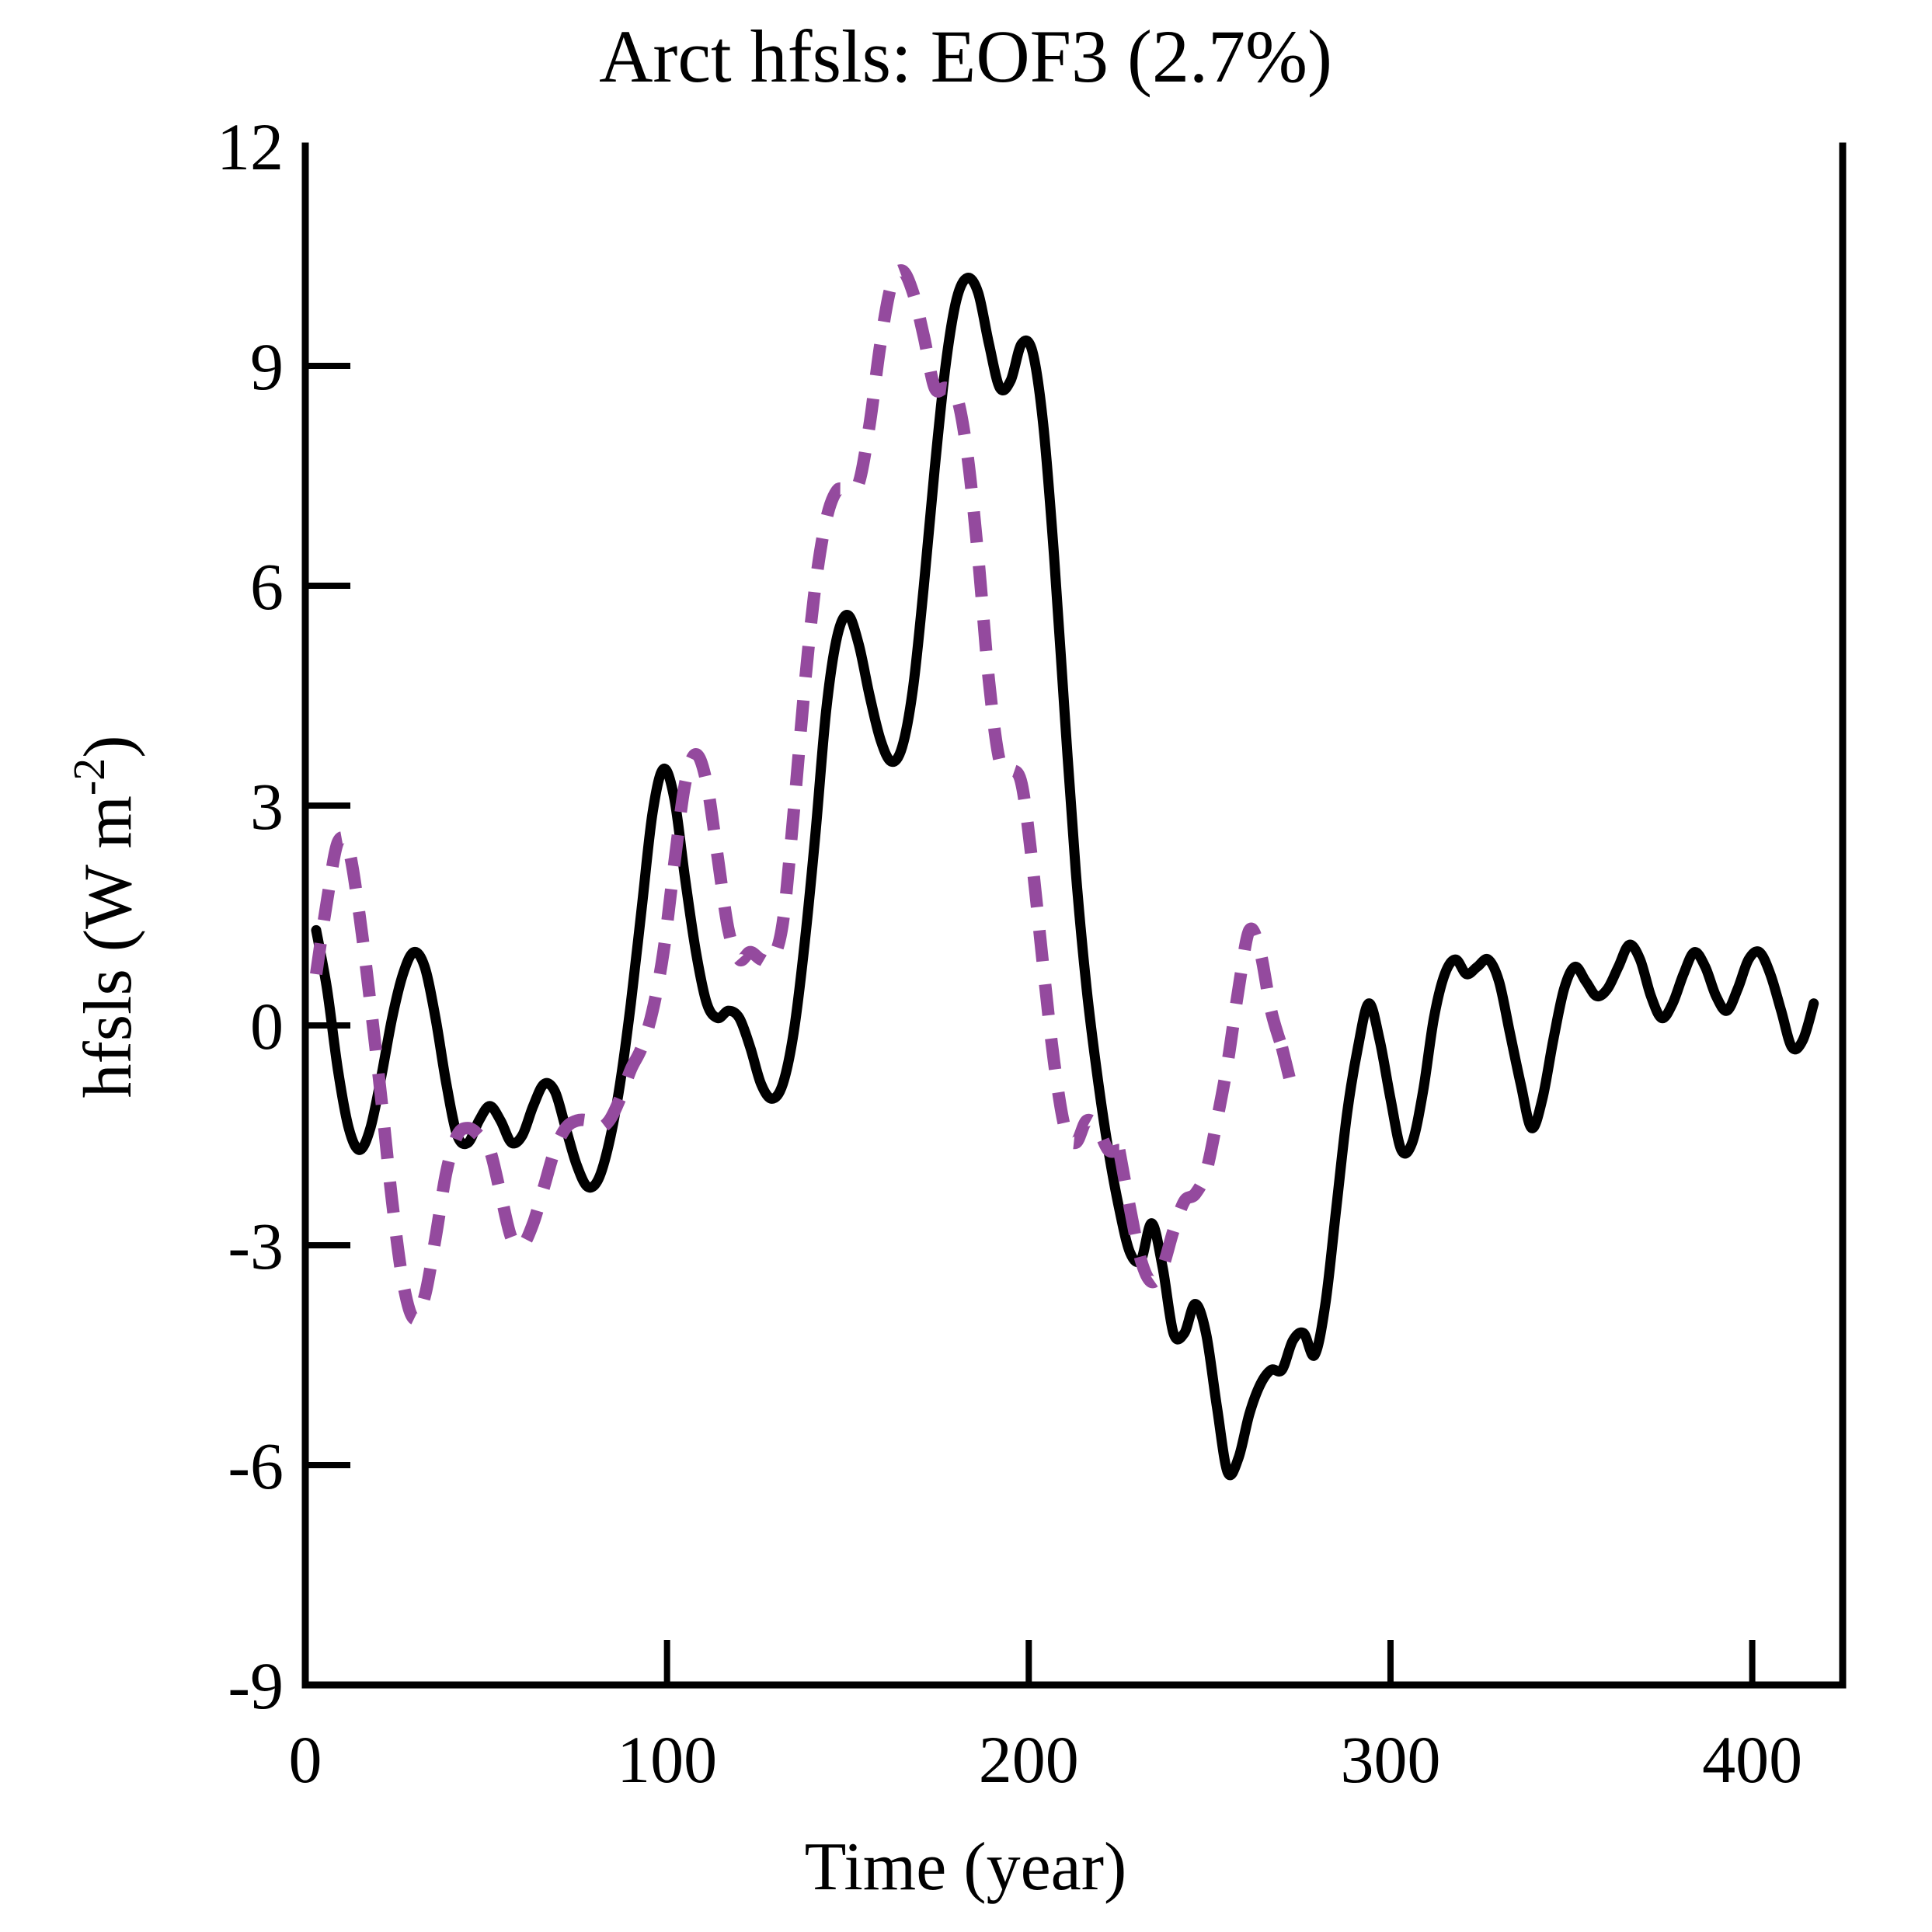 Image resolution: width=1932 pixels, height=1932 pixels. What do you see at coordinates (1029, 1760) in the screenshot?
I see `x-tick-label: 200` at bounding box center [1029, 1760].